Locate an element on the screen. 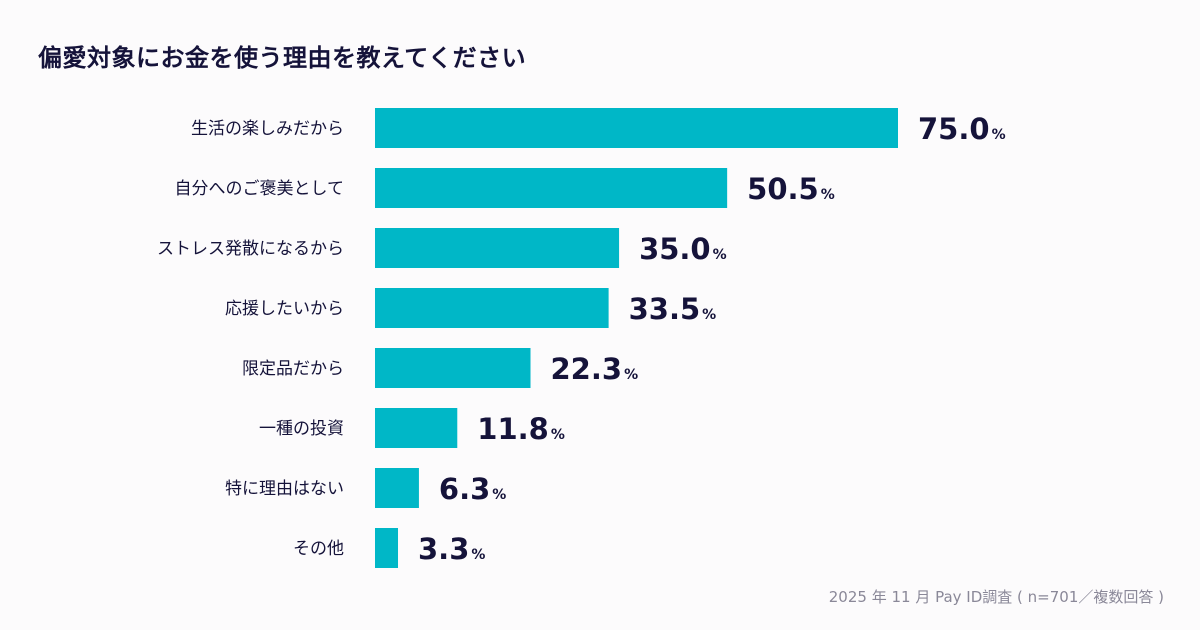 The width and height of the screenshot is (1200, 630). category-label: ストレス発散になるから is located at coordinates (250, 249).